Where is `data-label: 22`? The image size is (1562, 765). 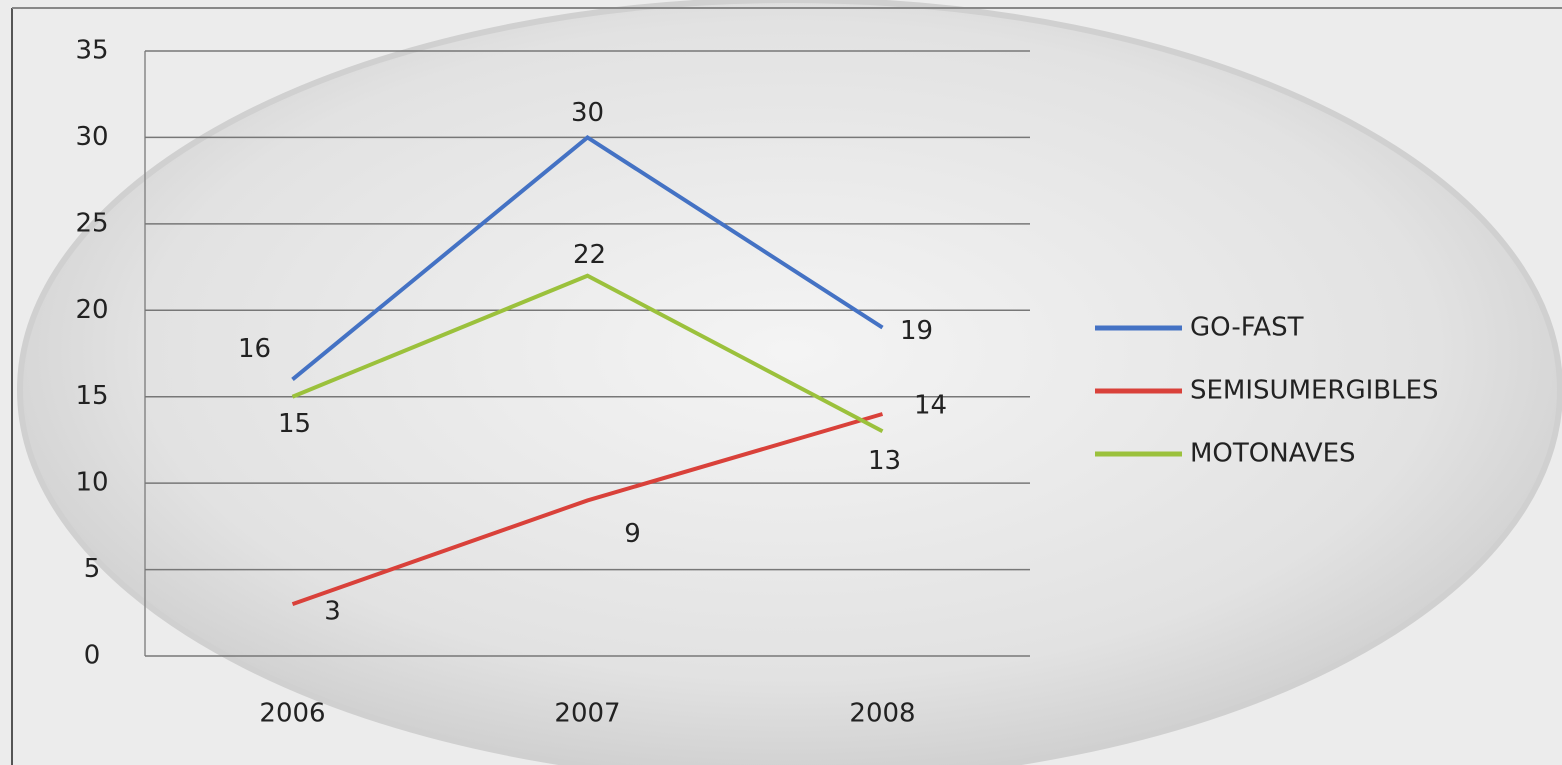 data-label: 22 is located at coordinates (589, 255).